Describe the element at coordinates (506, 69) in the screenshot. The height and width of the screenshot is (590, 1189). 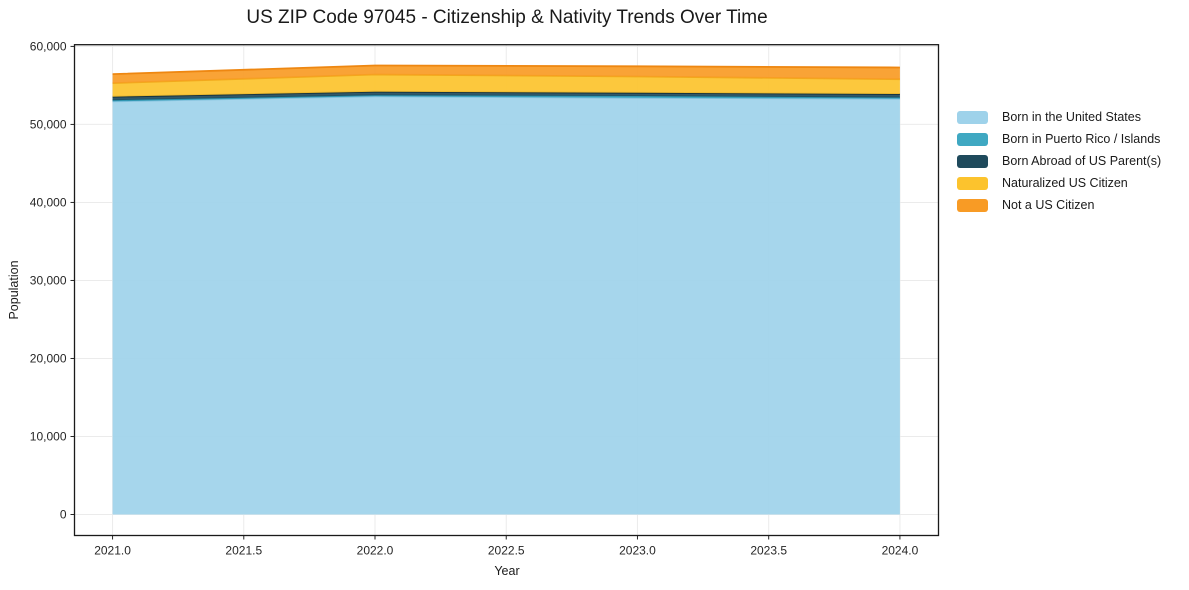
I see `edge-not-a-us-citizen` at that location.